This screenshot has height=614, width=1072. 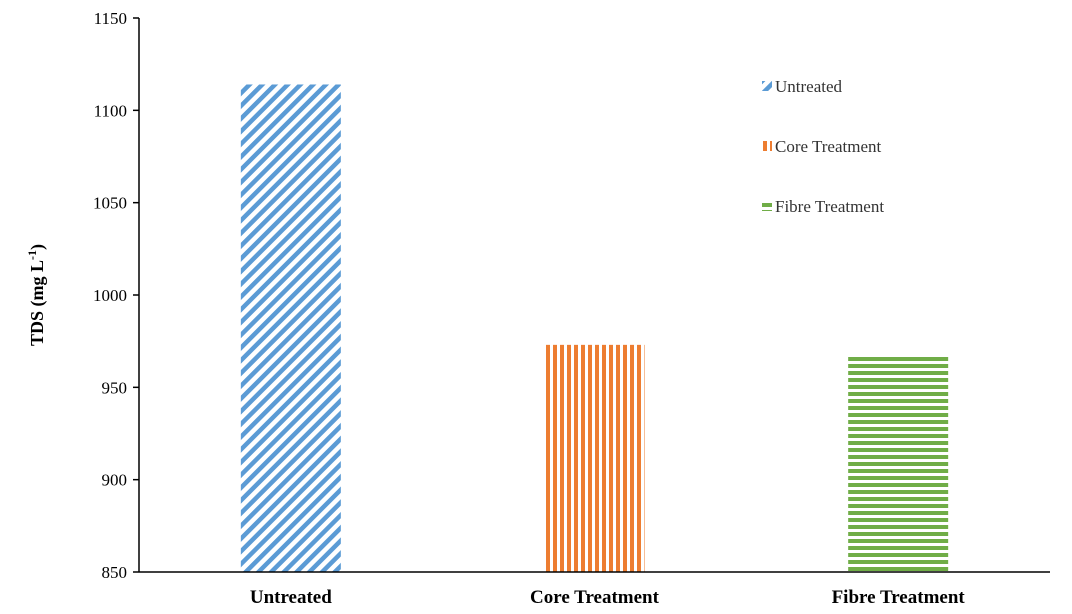 What do you see at coordinates (115, 572) in the screenshot?
I see `y-tick-label: 850` at bounding box center [115, 572].